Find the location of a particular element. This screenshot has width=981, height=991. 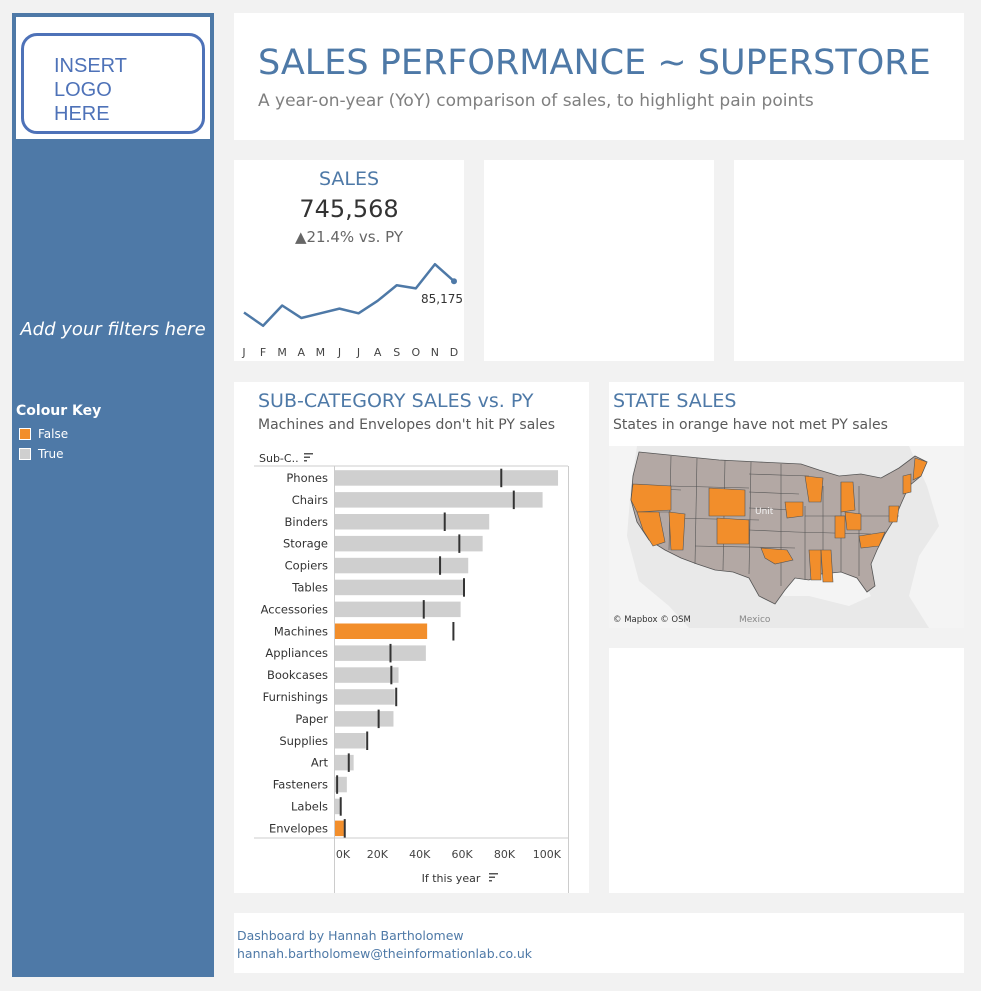

filters-placeholder: Add your filters here is located at coordinates (113, 329).